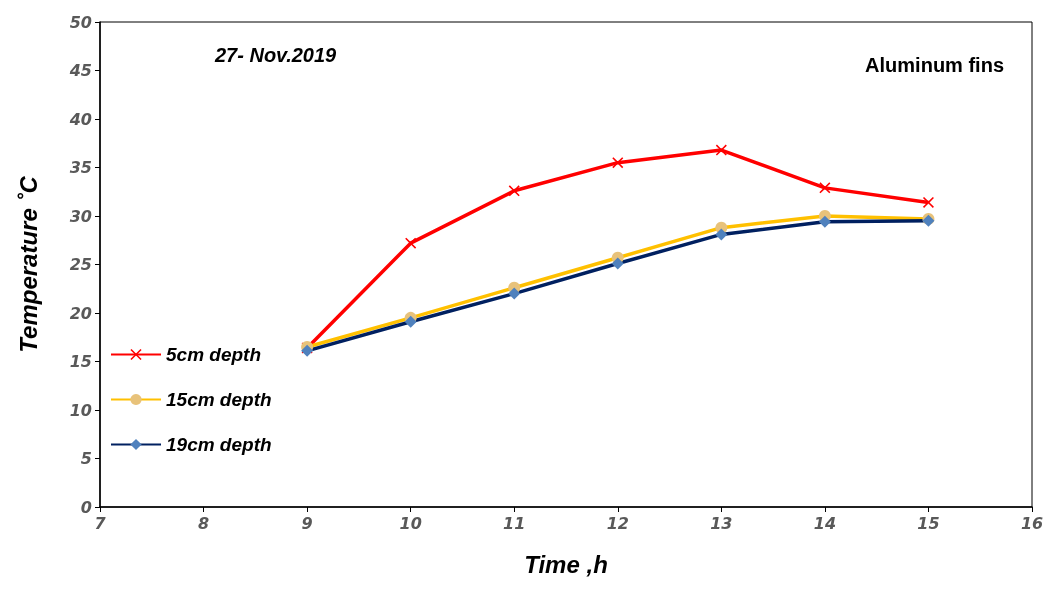 The image size is (1049, 592). Describe the element at coordinates (86, 458) in the screenshot. I see `y-tick-label: 5` at that location.